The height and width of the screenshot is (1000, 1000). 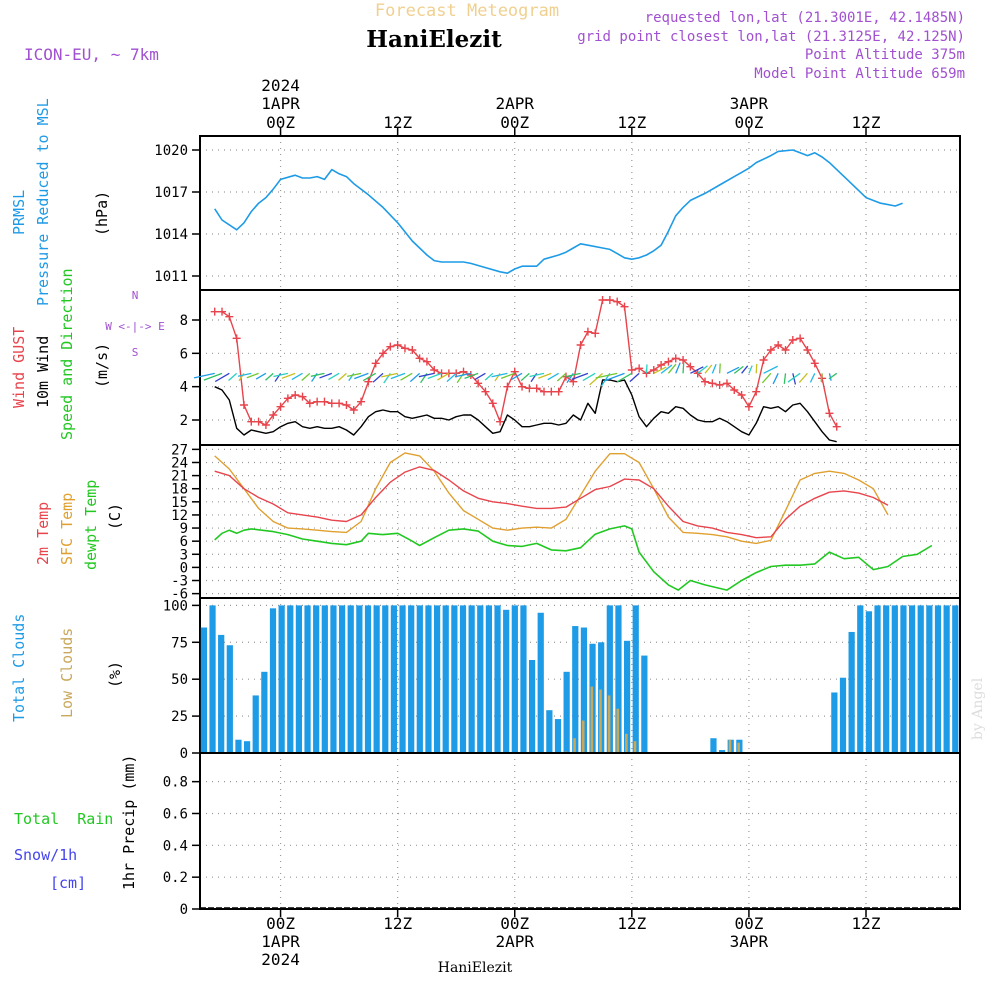 What do you see at coordinates (91, 525) in the screenshot?
I see `dewpt-label: dewpt Temp` at bounding box center [91, 525].